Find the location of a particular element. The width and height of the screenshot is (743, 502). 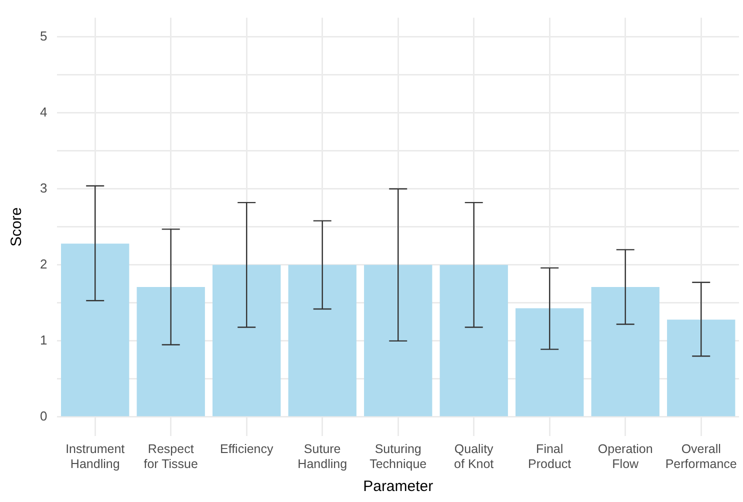

x-tick-label: Overall Performance is located at coordinates (701, 456).